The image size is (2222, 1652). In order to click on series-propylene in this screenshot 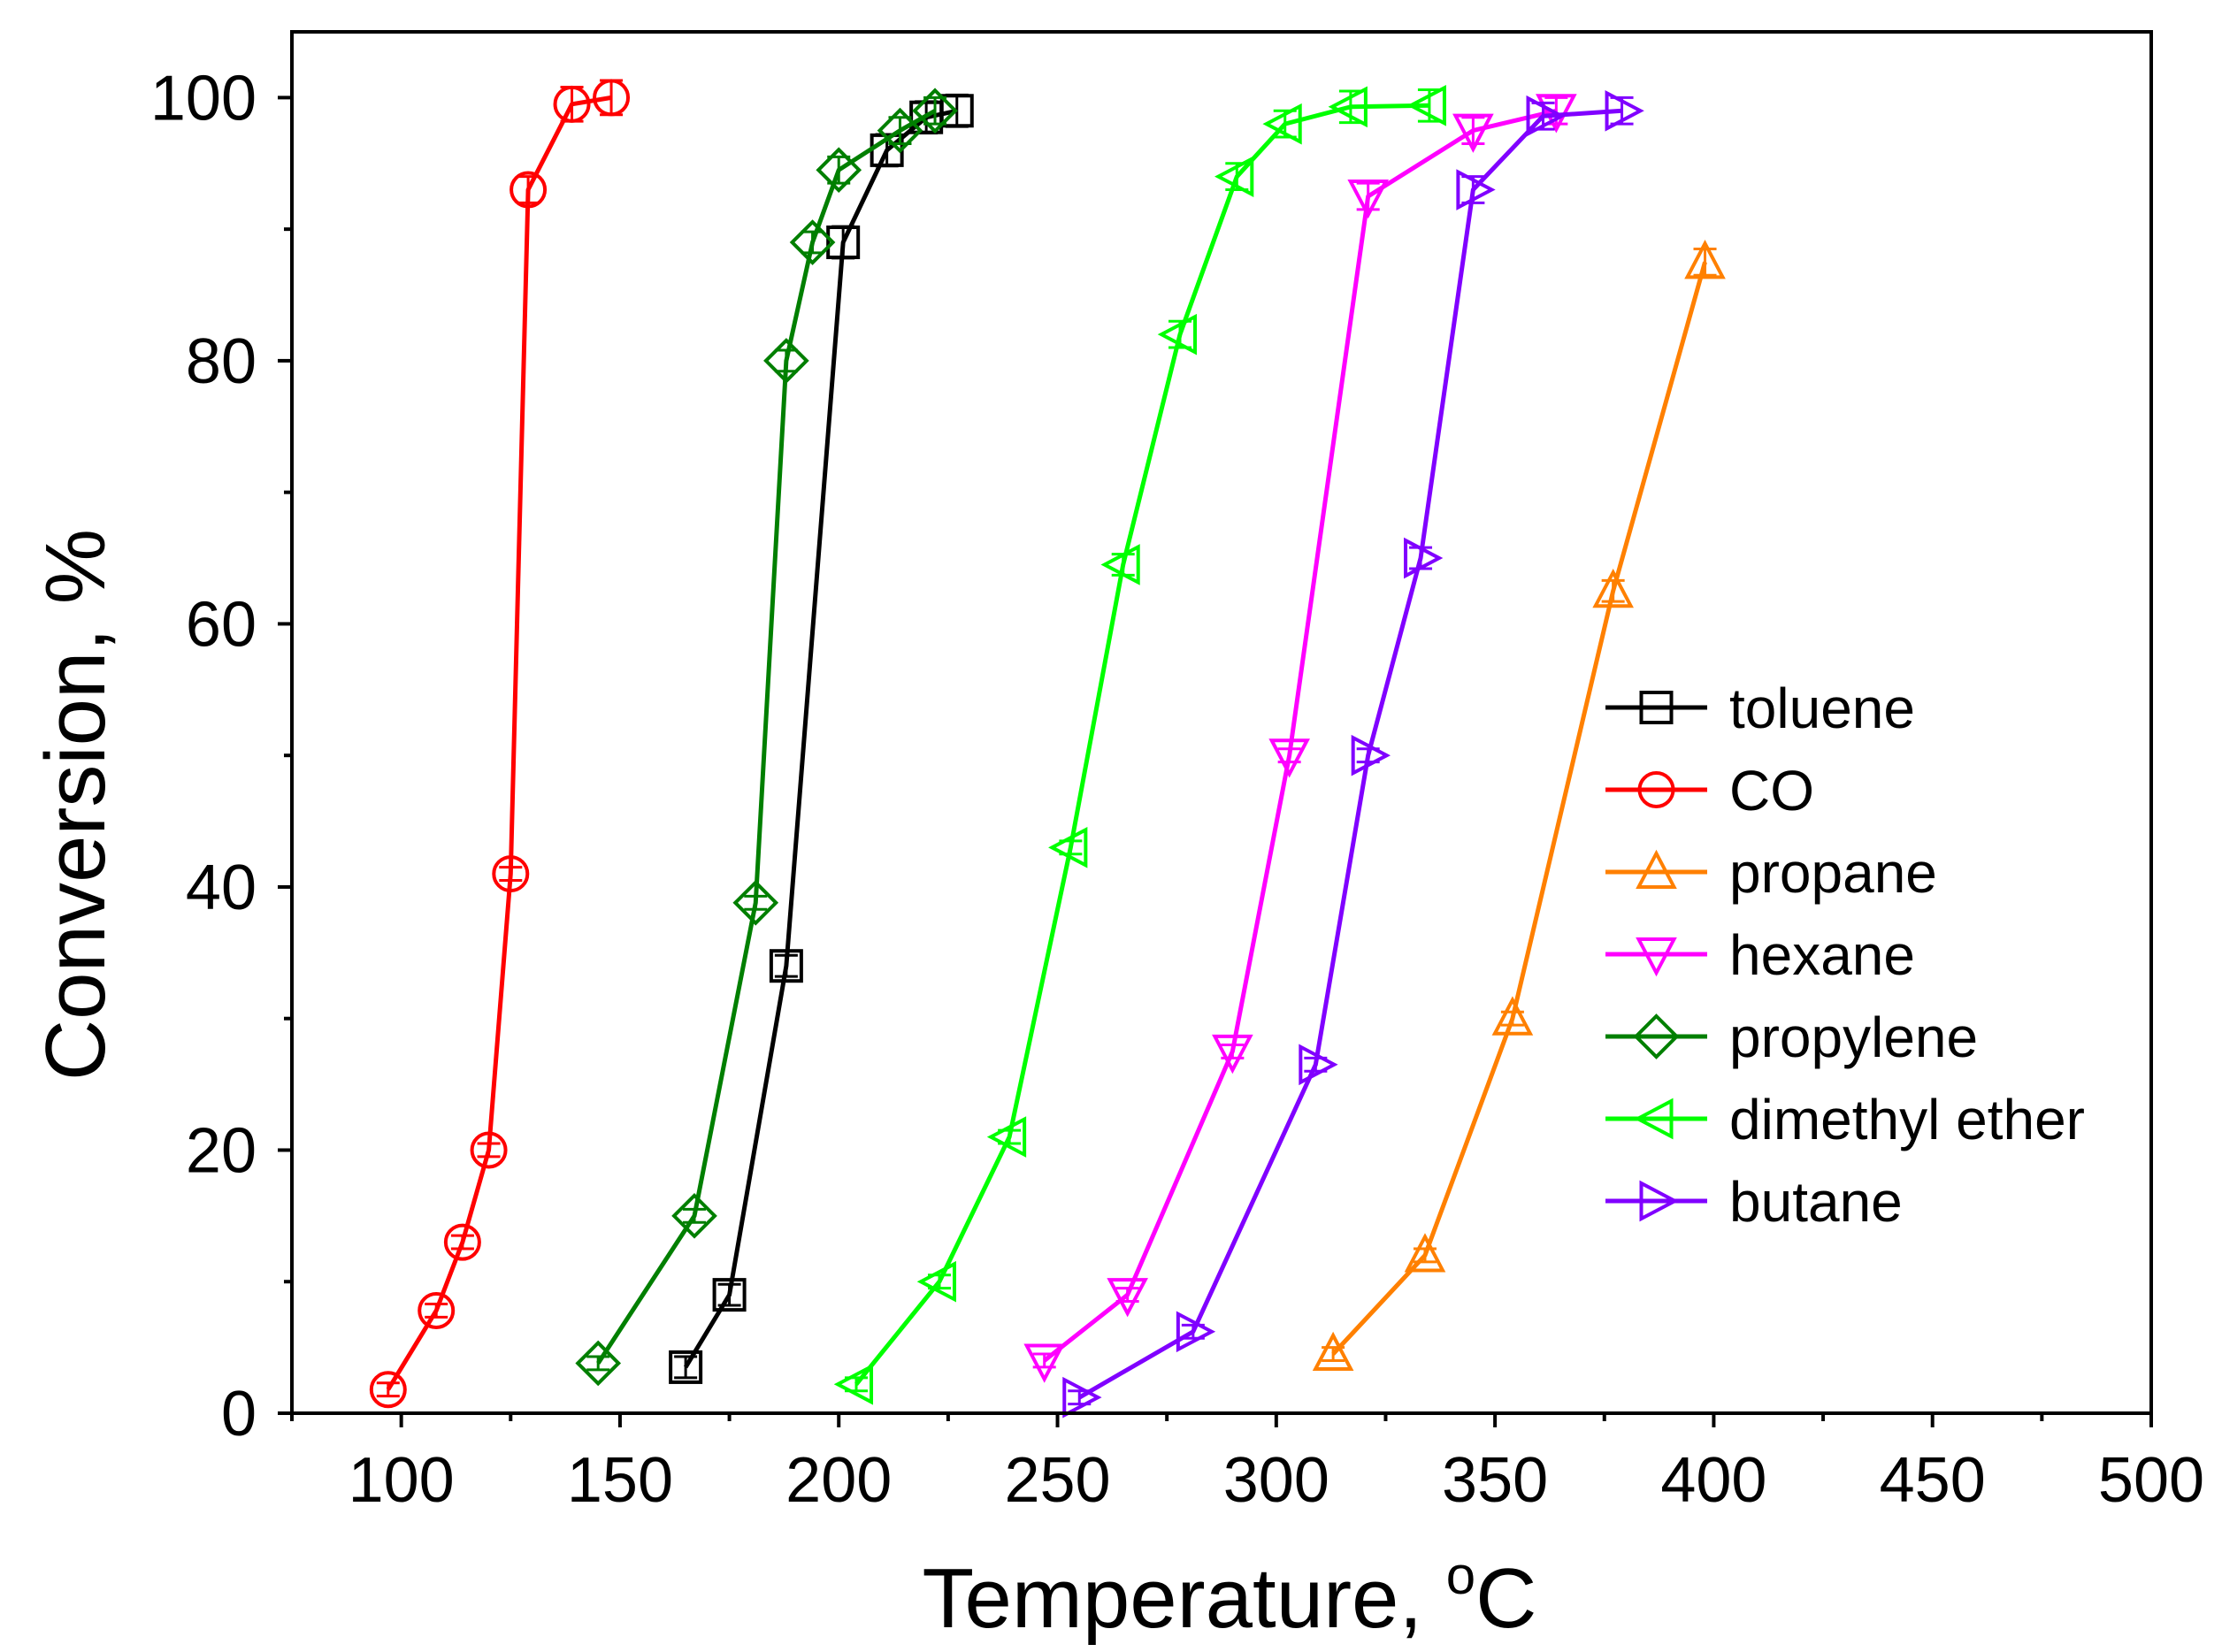, I will do `click(766, 737)`.